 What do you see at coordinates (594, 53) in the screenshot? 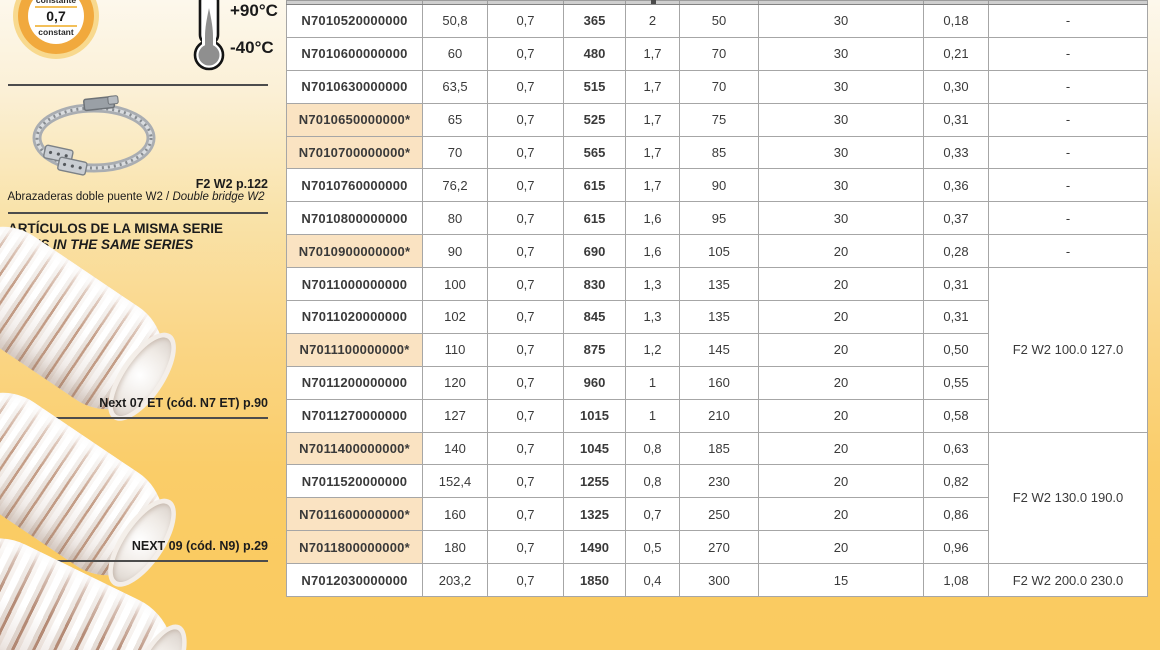
I see `value-cell: 480` at bounding box center [594, 53].